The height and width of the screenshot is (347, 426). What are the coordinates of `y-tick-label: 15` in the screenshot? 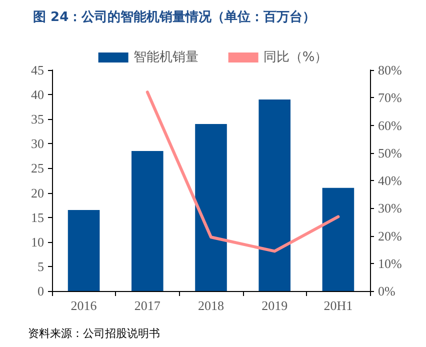 It's located at (37, 217).